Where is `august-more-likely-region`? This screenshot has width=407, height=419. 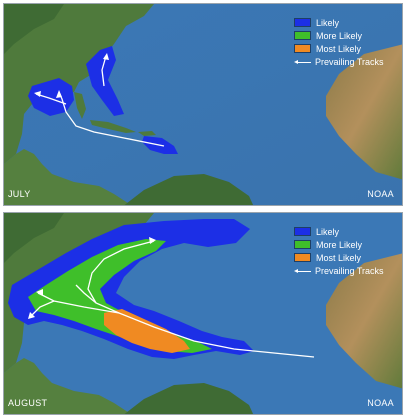
august-more-likely-region is located at coordinates (120, 296).